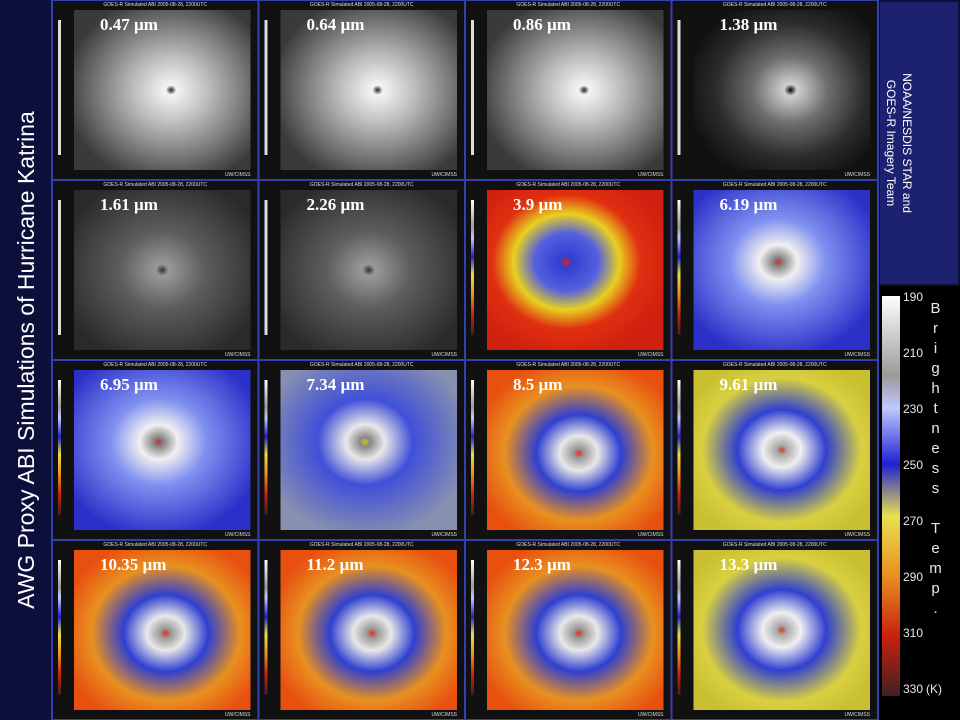  I want to click on panel-label: 1.38 µm, so click(749, 24).